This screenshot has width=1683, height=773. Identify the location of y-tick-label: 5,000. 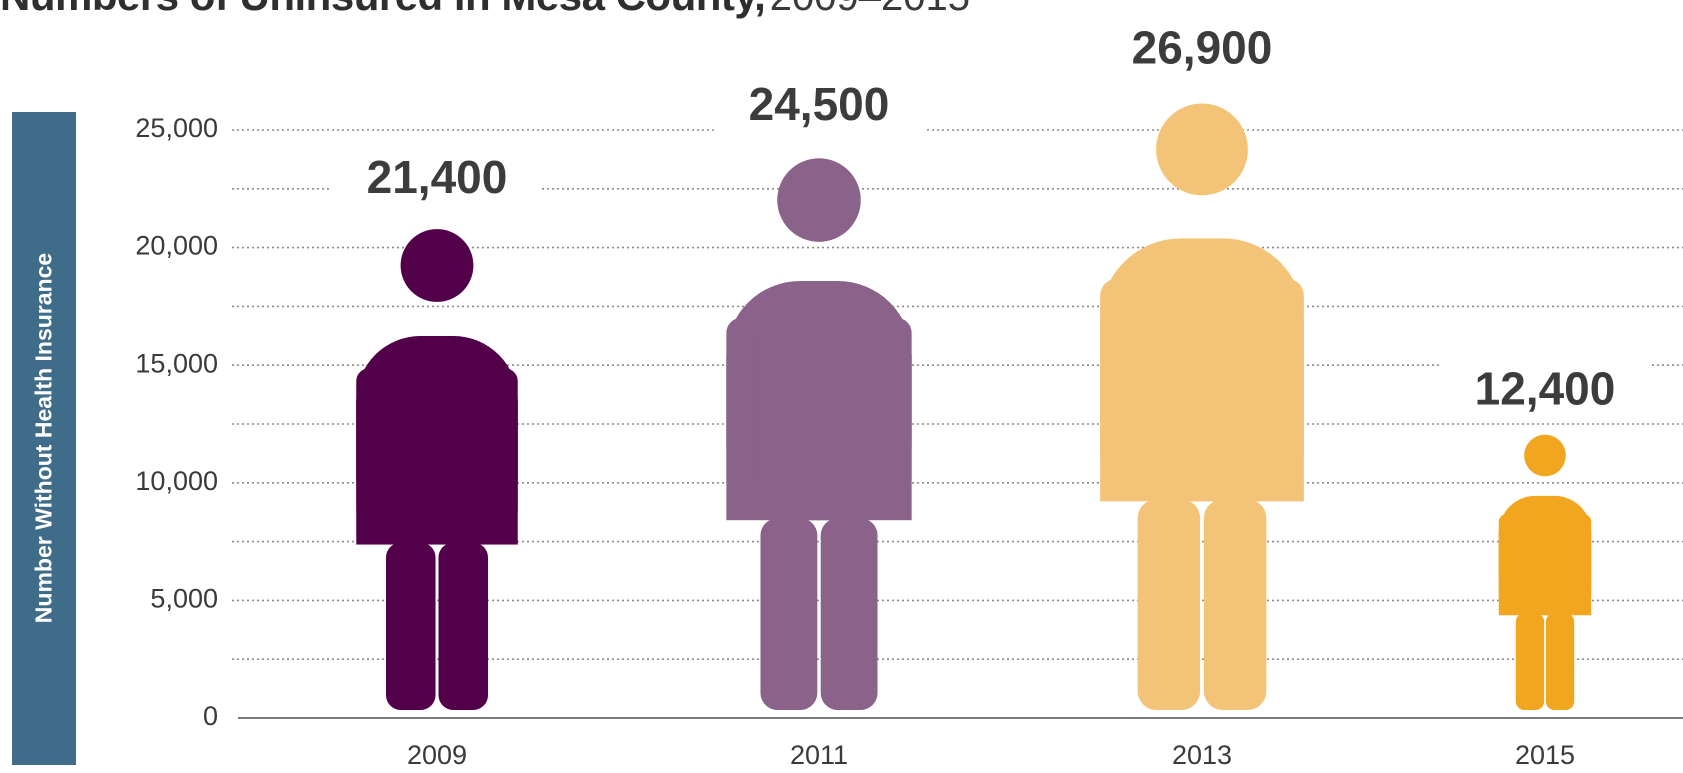
(184, 599).